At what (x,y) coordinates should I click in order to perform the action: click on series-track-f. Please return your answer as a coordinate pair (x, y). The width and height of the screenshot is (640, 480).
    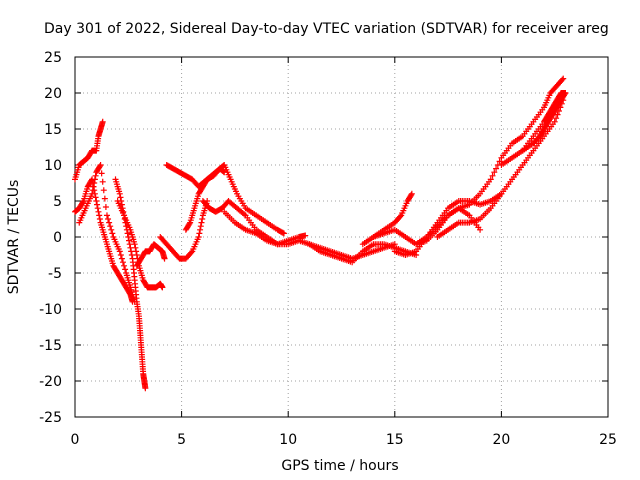
    Looking at the image, I should click on (150, 255).